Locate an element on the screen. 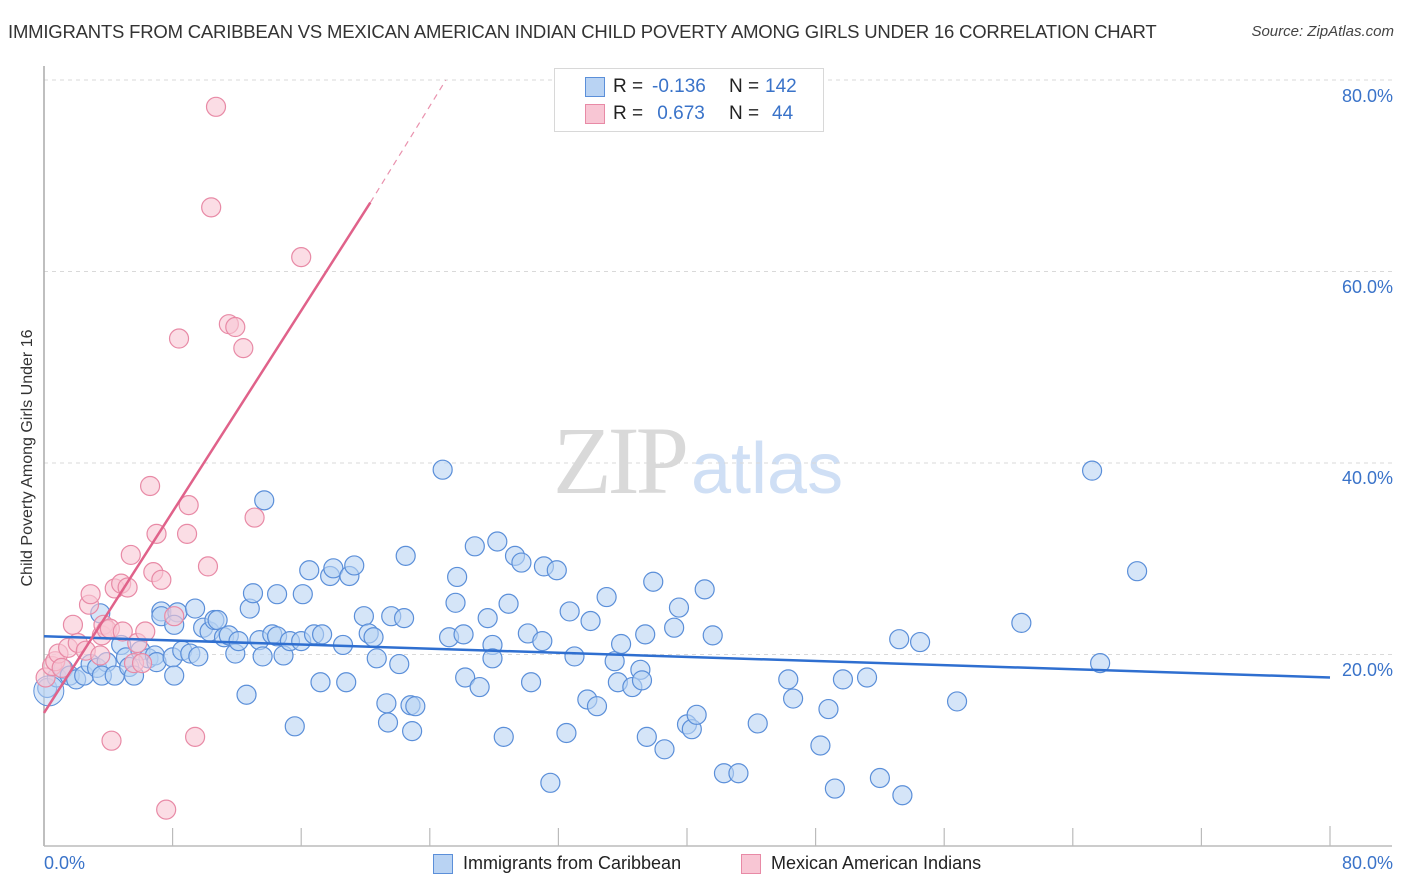 The width and height of the screenshot is (1406, 892). y-tick-60: 60.0% is located at coordinates (1367, 287).